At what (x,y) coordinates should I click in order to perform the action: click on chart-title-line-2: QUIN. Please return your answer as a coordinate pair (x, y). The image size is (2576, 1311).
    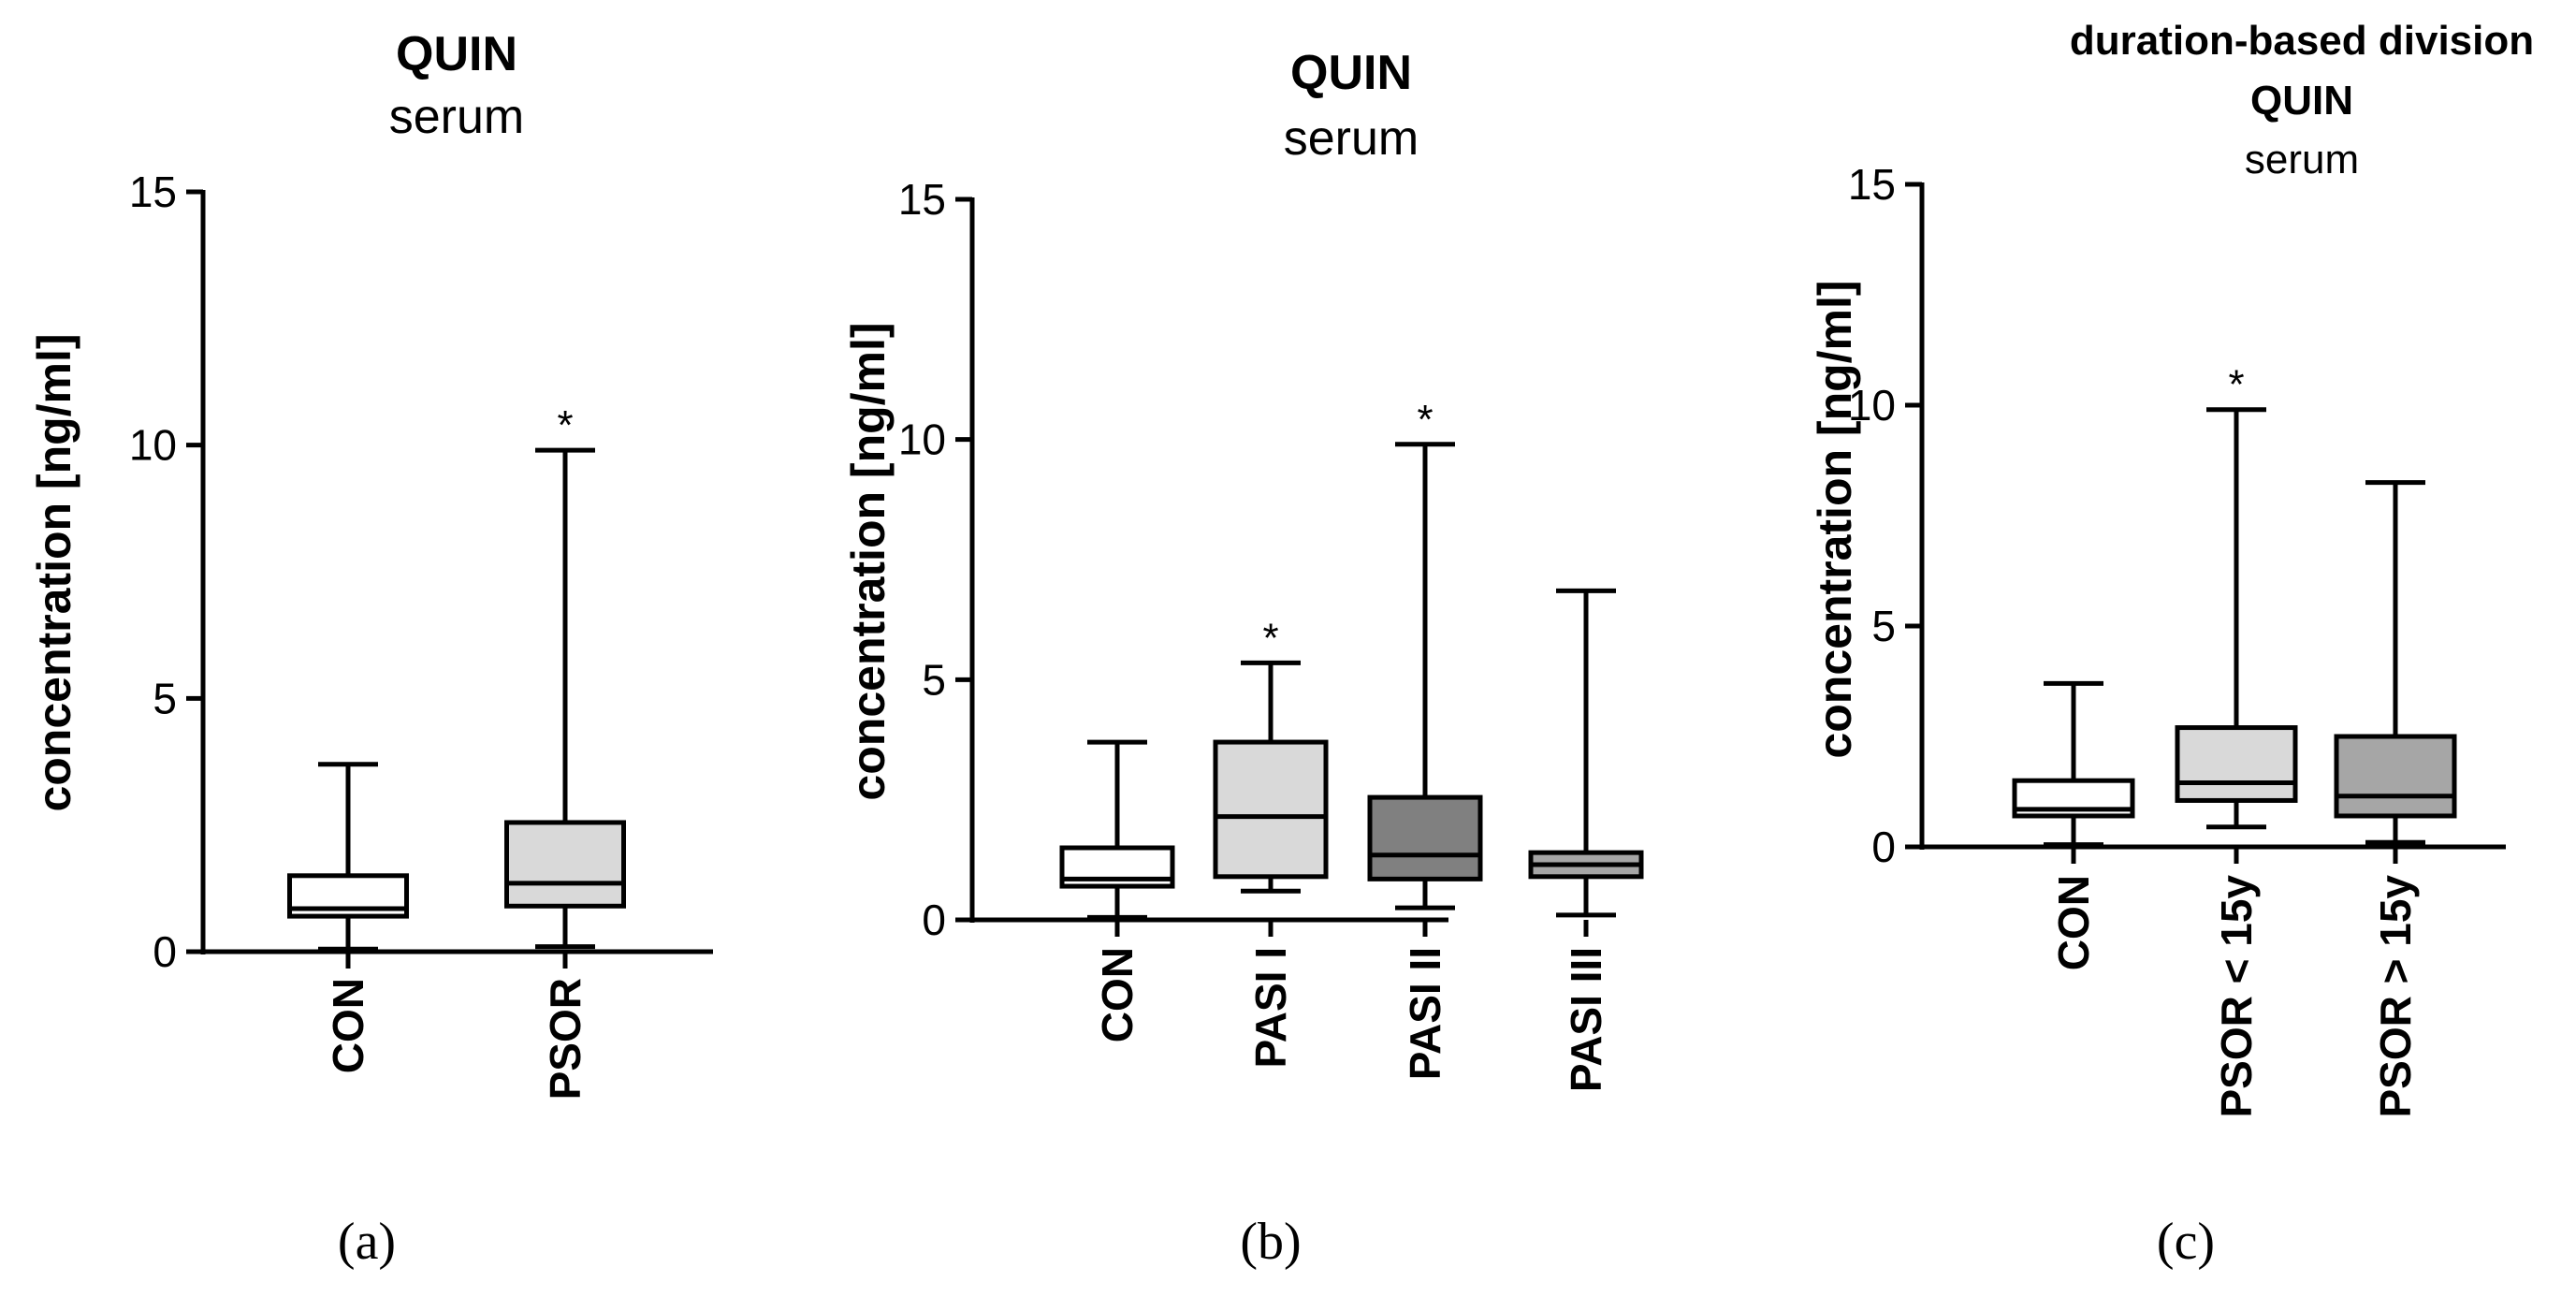
    Looking at the image, I should click on (2301, 101).